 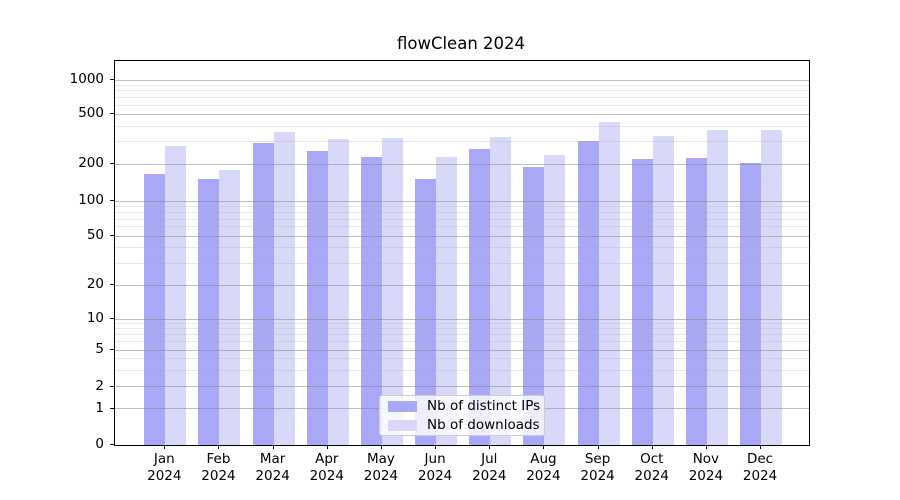 I want to click on bar-distinct-ips-jul, so click(x=480, y=297).